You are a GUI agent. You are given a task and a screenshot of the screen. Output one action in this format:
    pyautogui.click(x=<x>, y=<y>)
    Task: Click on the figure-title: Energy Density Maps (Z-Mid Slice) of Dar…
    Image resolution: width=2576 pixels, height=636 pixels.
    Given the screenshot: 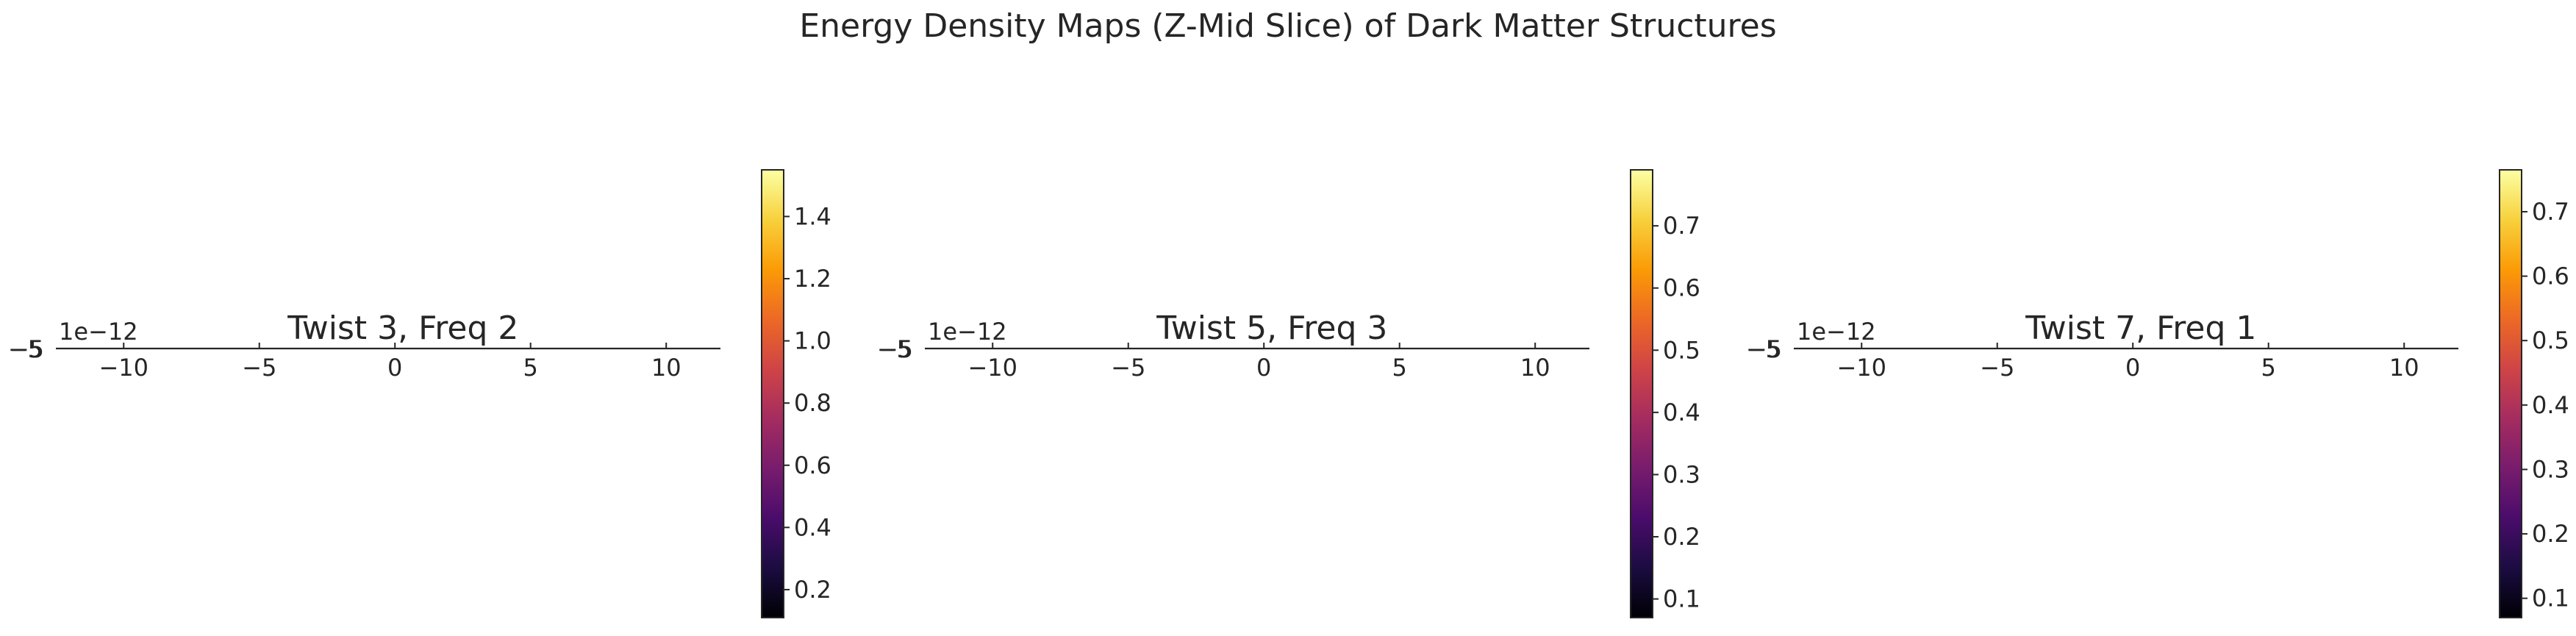 What is the action you would take?
    pyautogui.click(x=1288, y=26)
    